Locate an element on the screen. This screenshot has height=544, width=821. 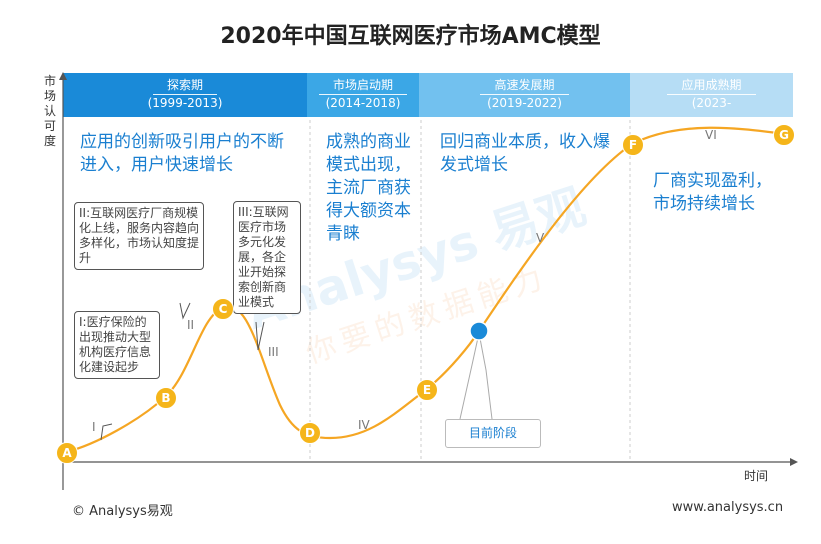
y-axis-label: 市场认可度 is located at coordinates (50, 111).